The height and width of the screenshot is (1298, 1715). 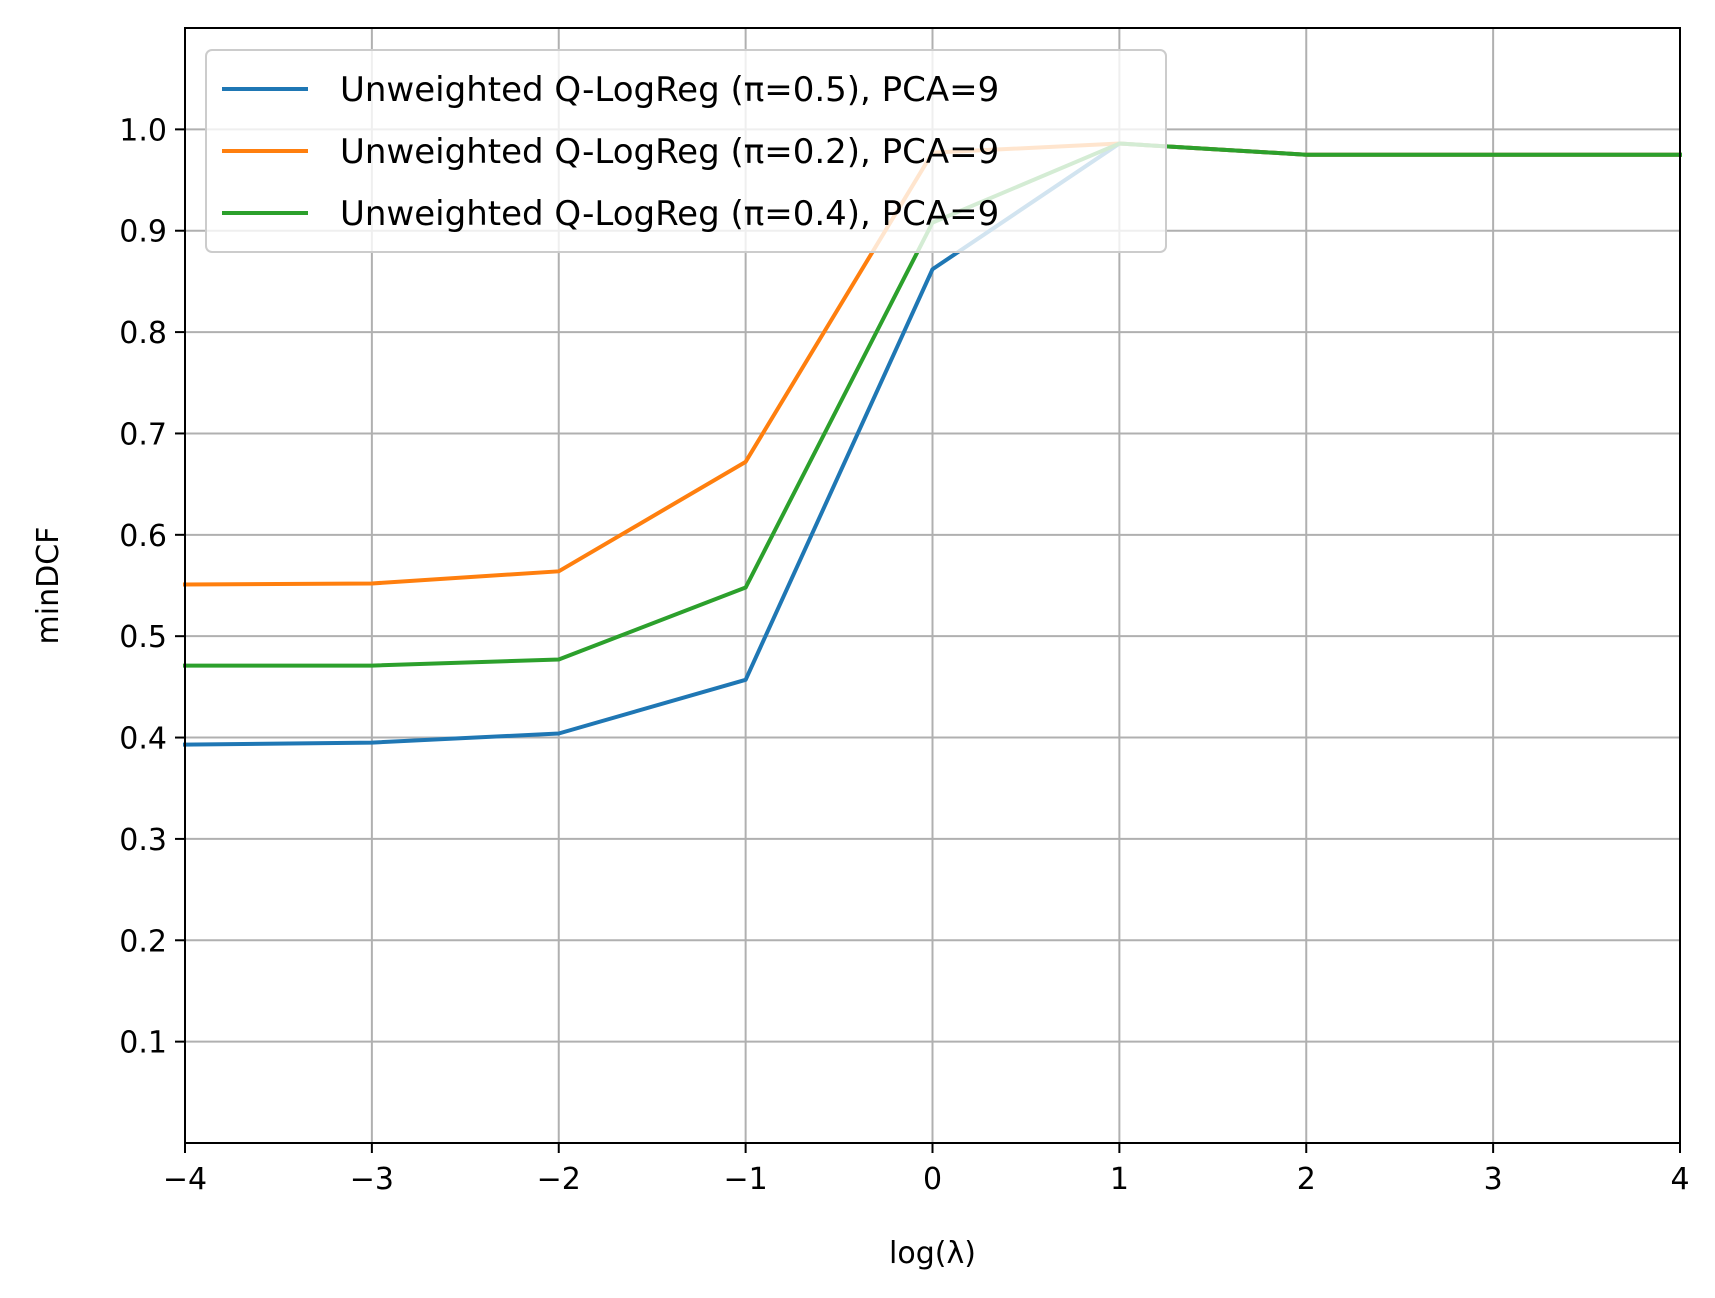 I want to click on y-tick-label: 0.7, so click(x=143, y=434).